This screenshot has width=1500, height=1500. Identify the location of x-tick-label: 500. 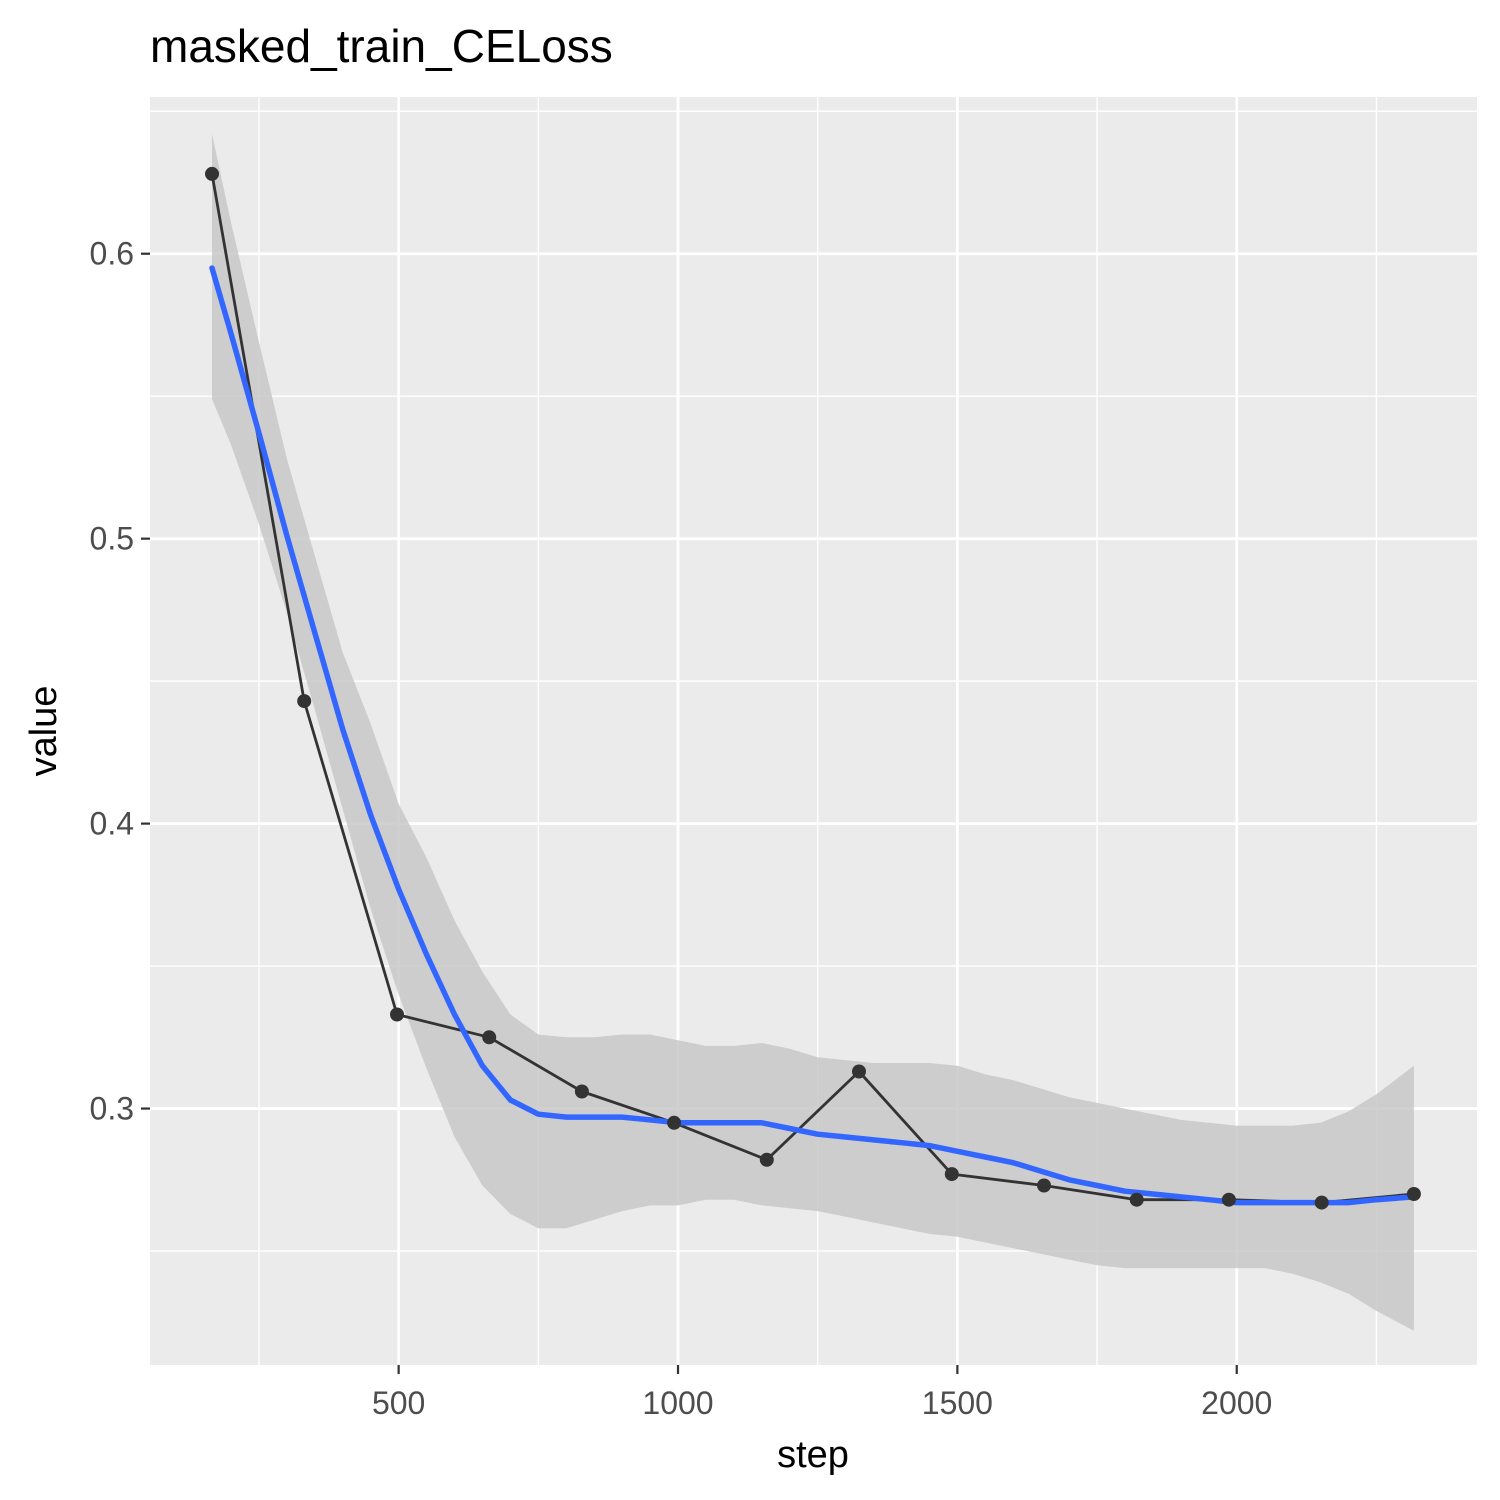
(398, 1403).